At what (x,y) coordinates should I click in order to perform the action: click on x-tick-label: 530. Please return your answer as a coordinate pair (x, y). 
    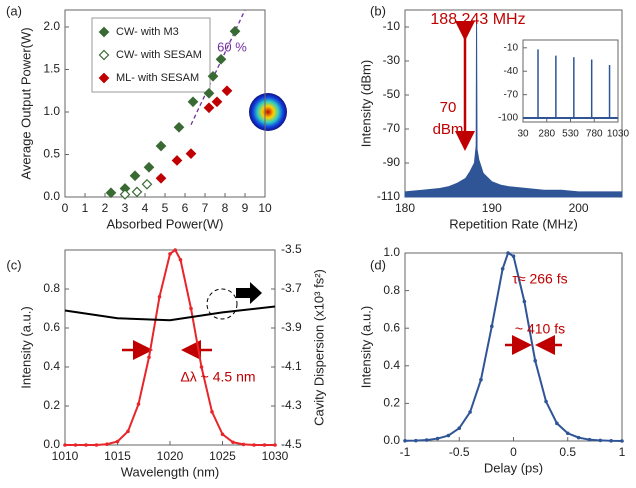
    Looking at the image, I should click on (570, 134).